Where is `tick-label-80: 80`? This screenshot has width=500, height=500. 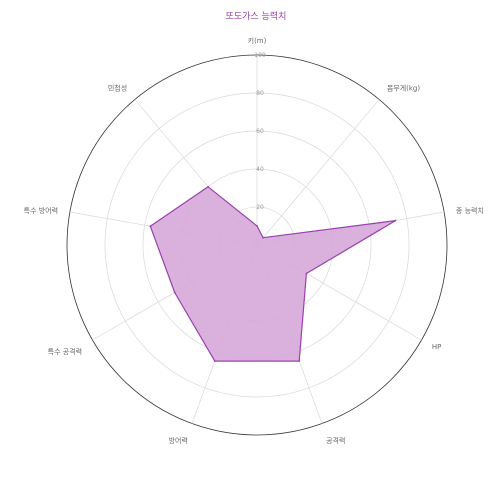
tick-label-80: 80 is located at coordinates (260, 93).